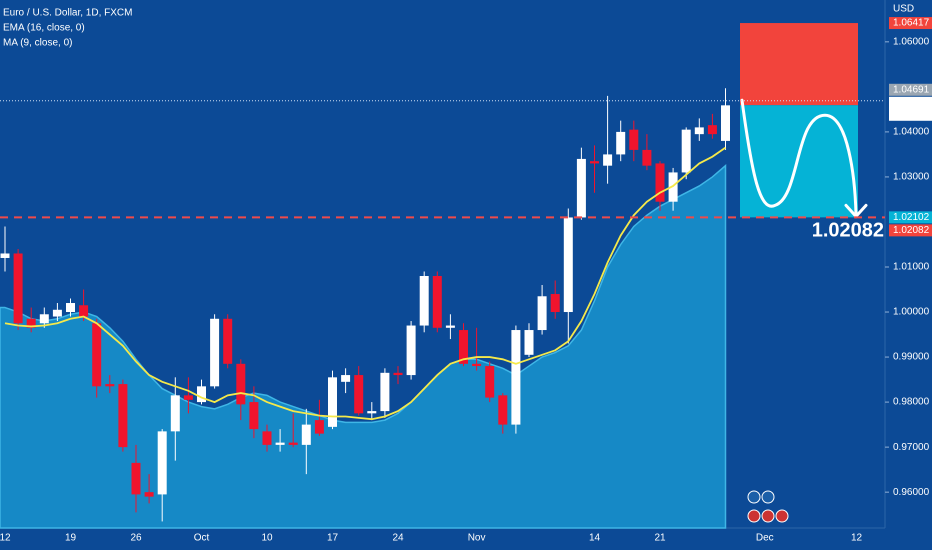  I want to click on projection-arrow, so click(804, 158).